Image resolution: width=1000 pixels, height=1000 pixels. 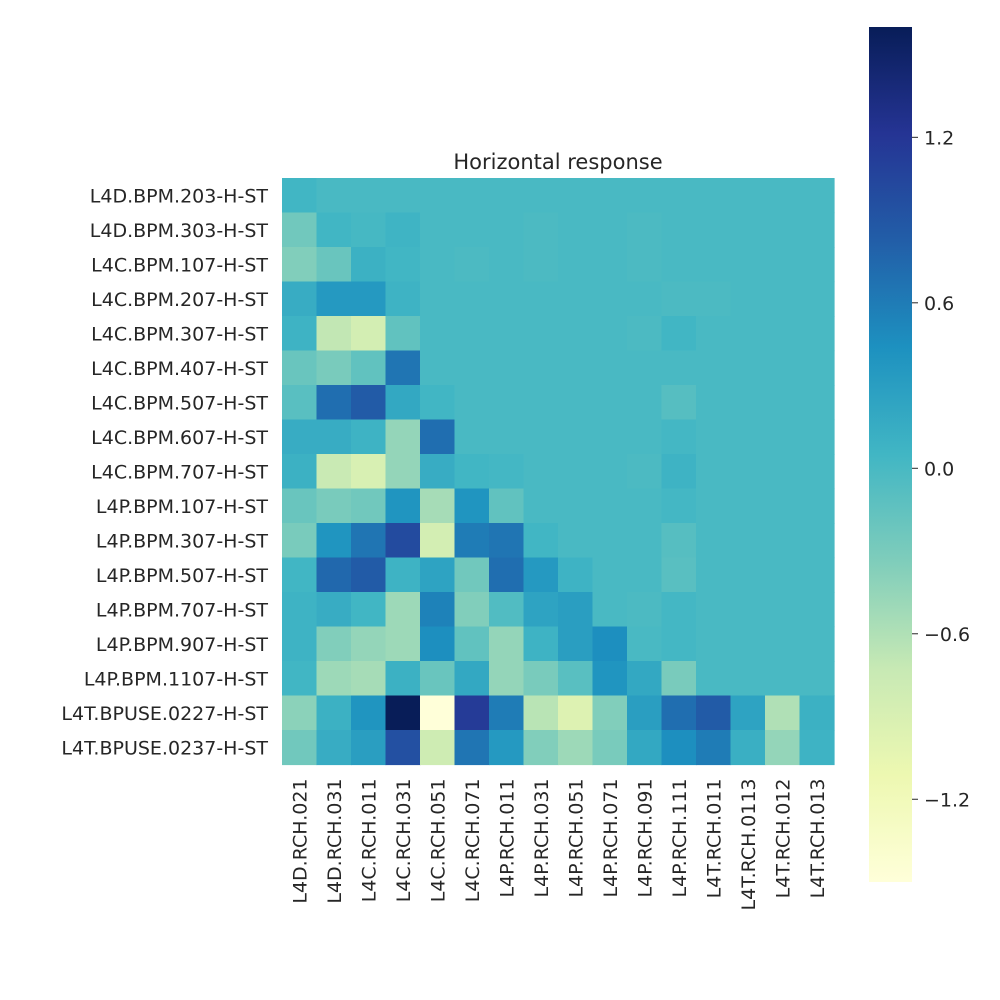 I want to click on x-tick-label: L4T.RCH.0113, so click(x=749, y=845).